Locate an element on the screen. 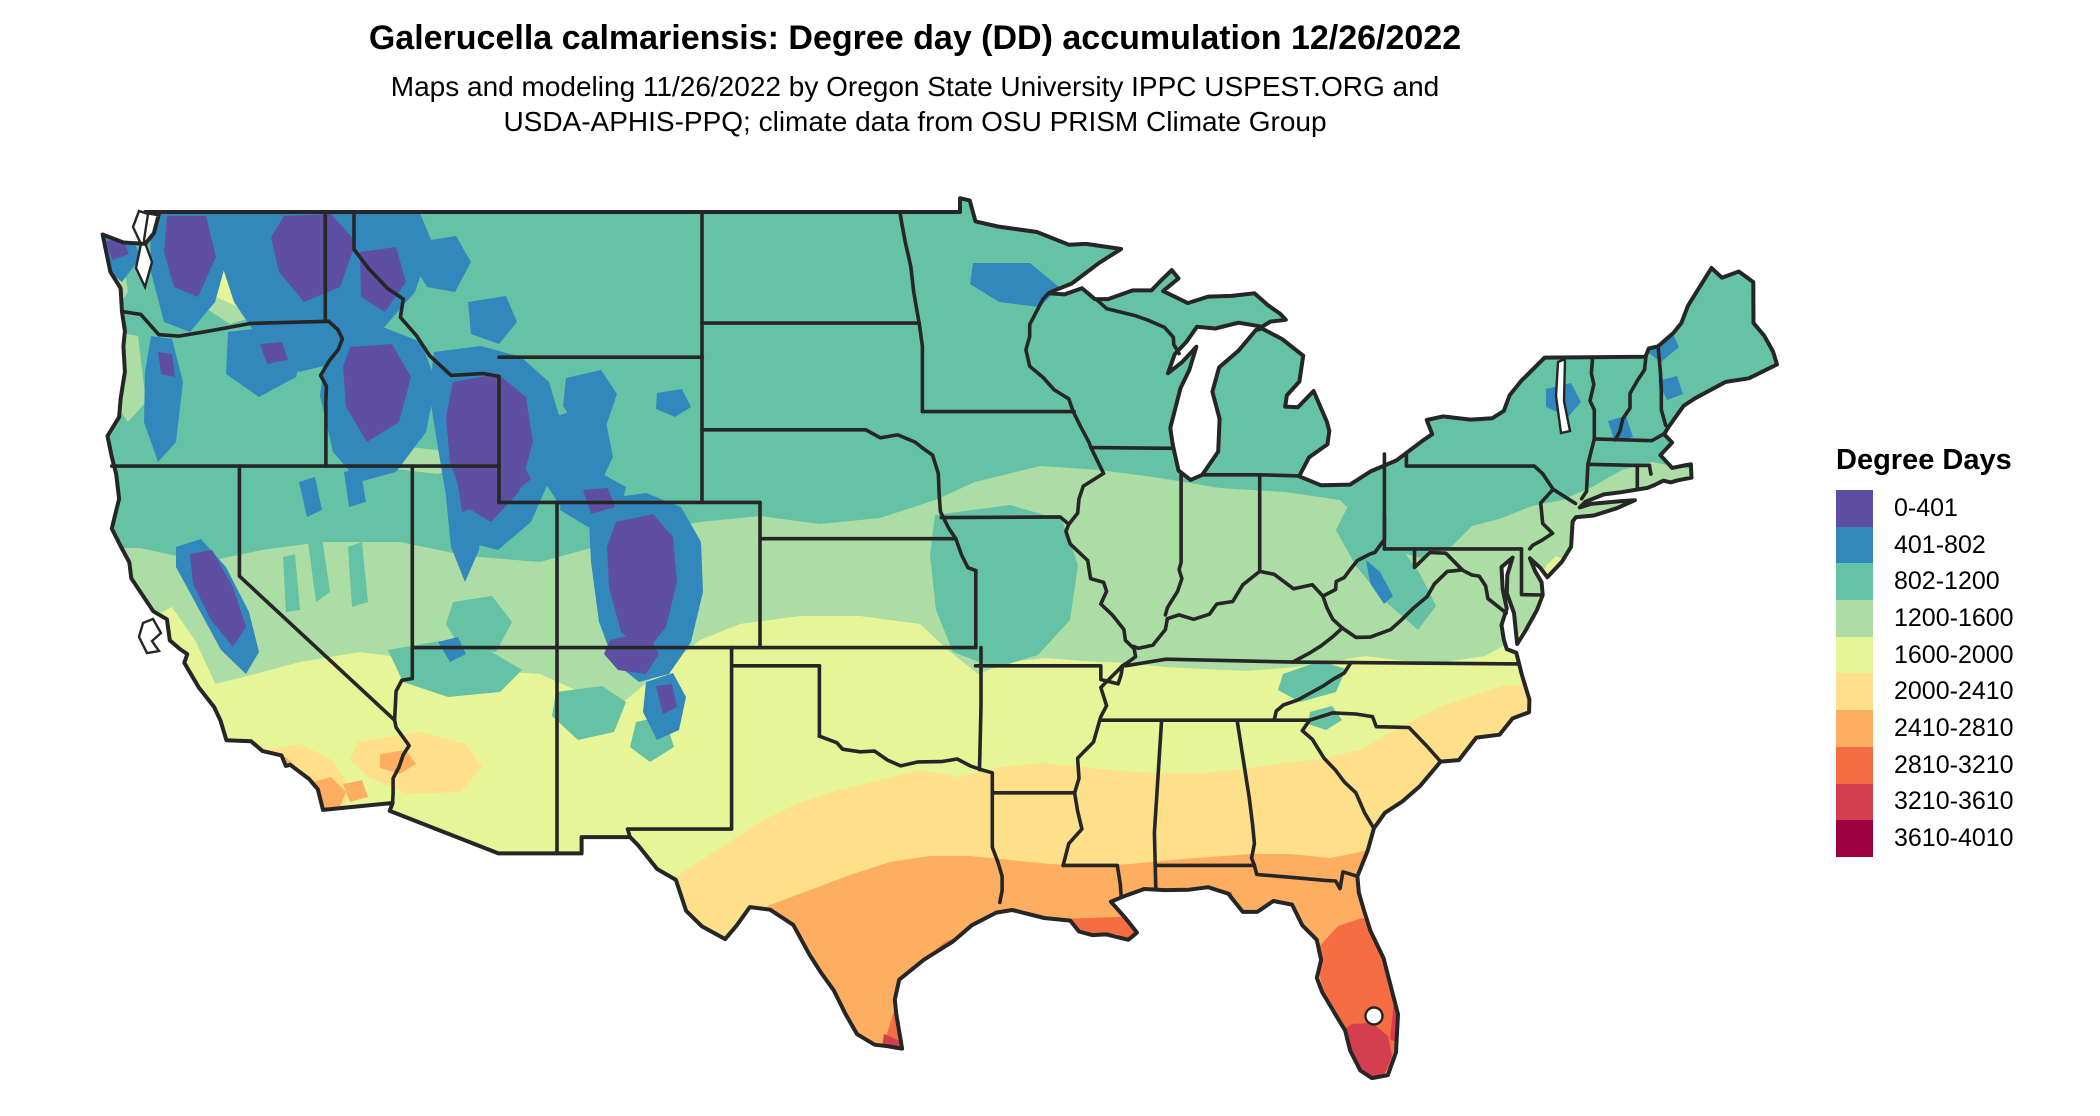  legend-label: 0-401 is located at coordinates (1926, 507).